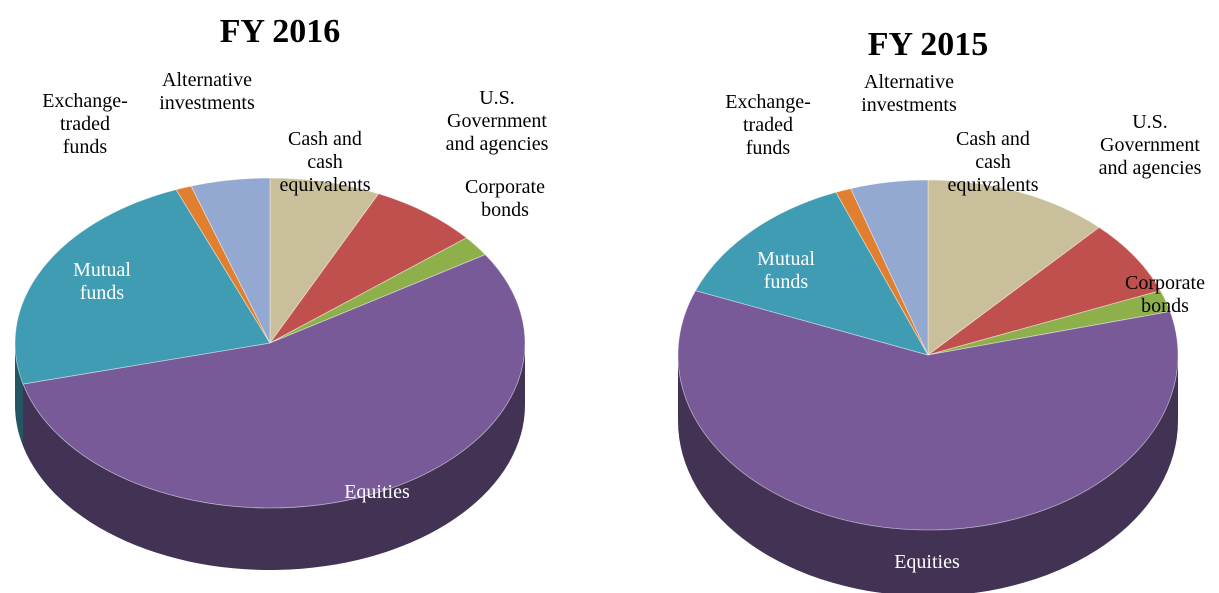 This screenshot has height=593, width=1219. I want to click on pie-side, so click(19, 395).